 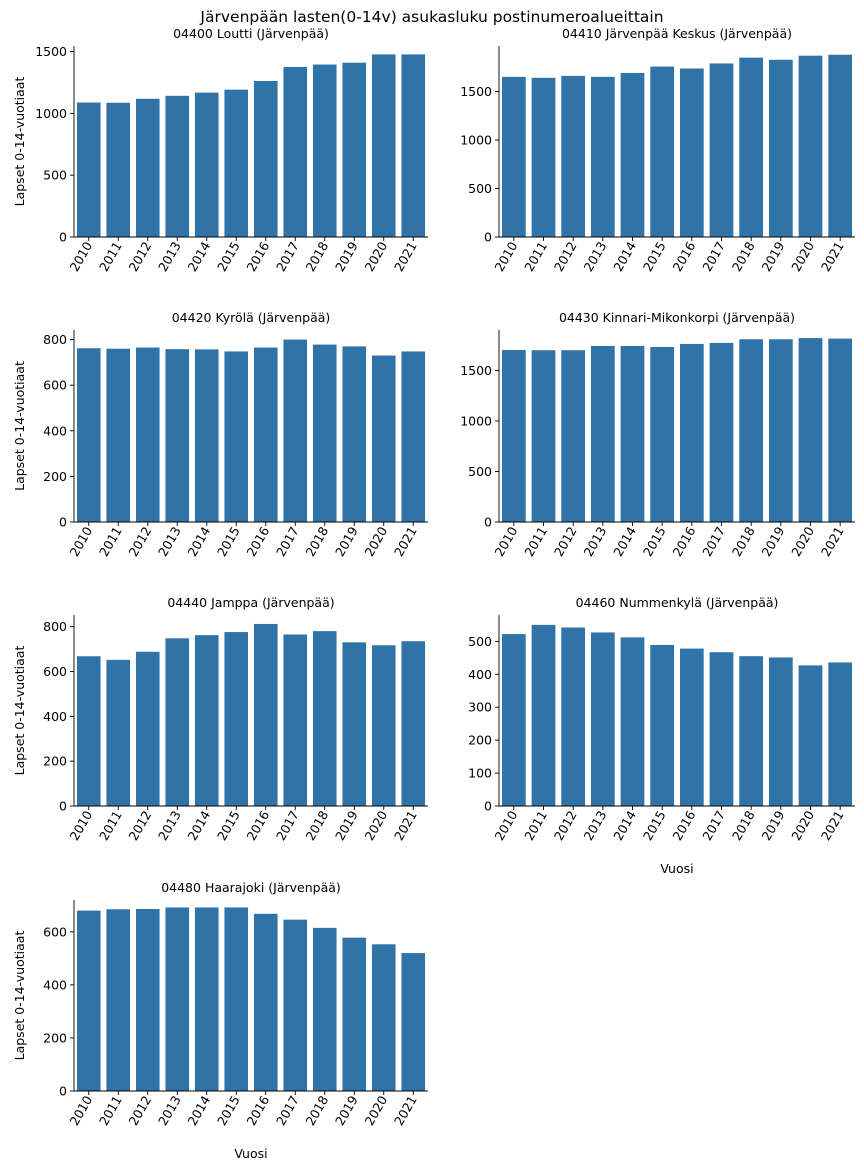 What do you see at coordinates (480, 707) in the screenshot?
I see `y-tick-label: 300` at bounding box center [480, 707].